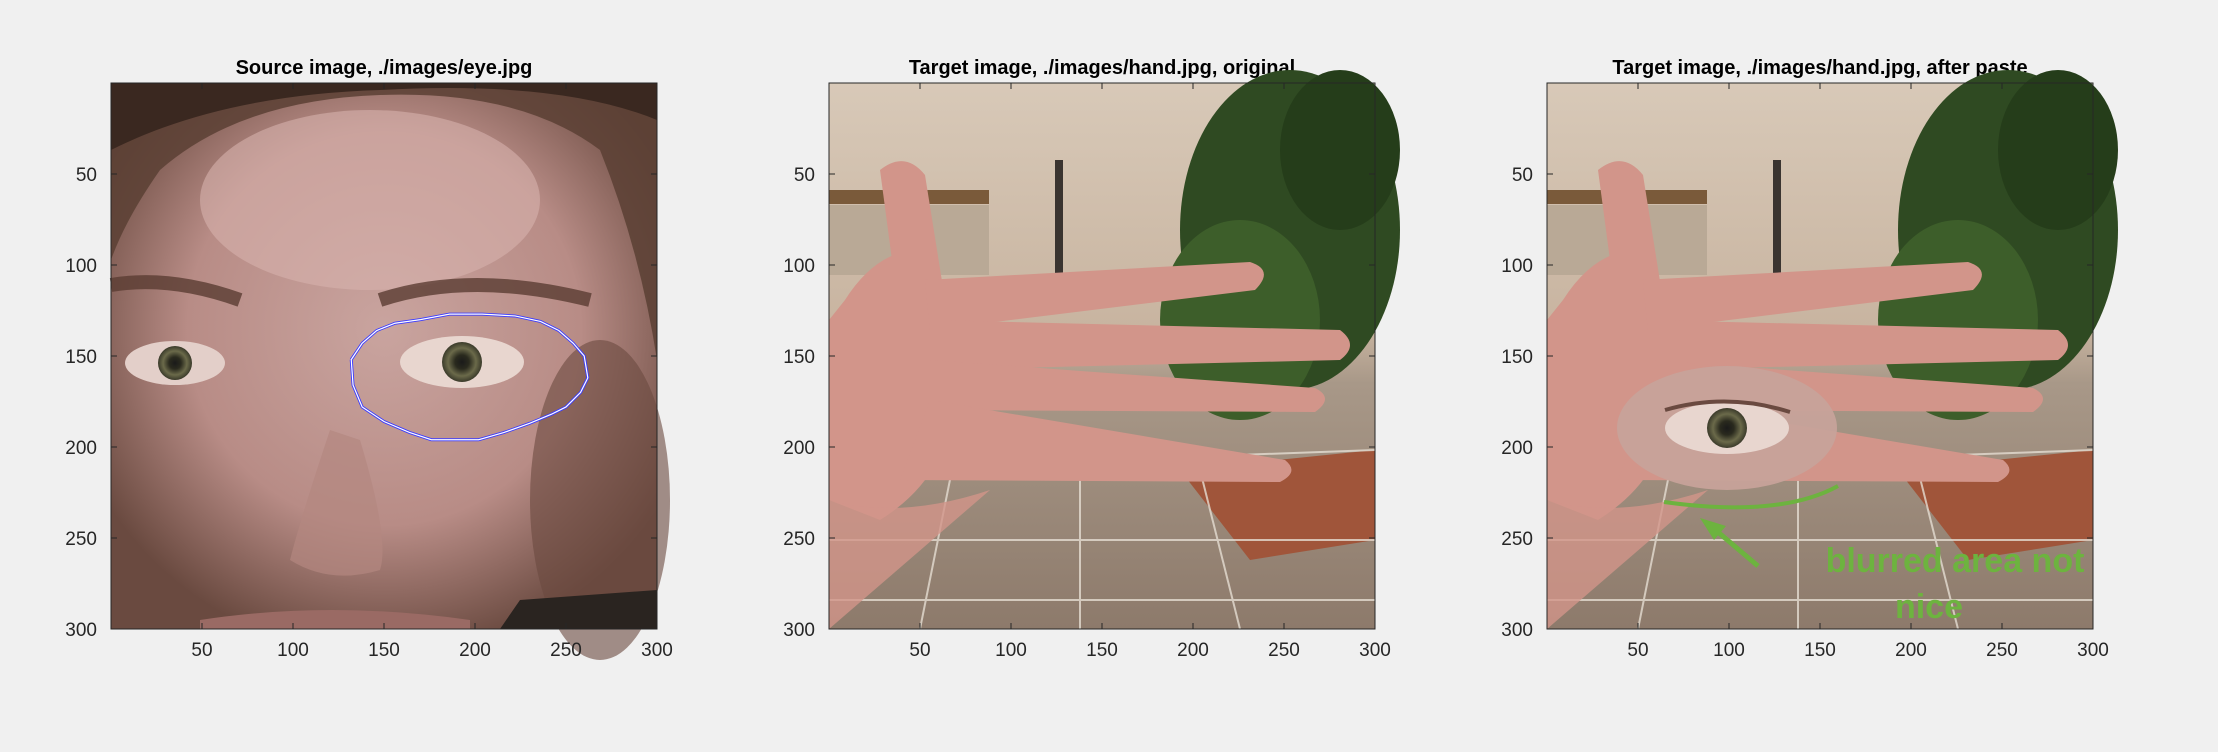 Image resolution: width=2218 pixels, height=752 pixels. I want to click on annotation-arrow-shaft, so click(1735, 546).